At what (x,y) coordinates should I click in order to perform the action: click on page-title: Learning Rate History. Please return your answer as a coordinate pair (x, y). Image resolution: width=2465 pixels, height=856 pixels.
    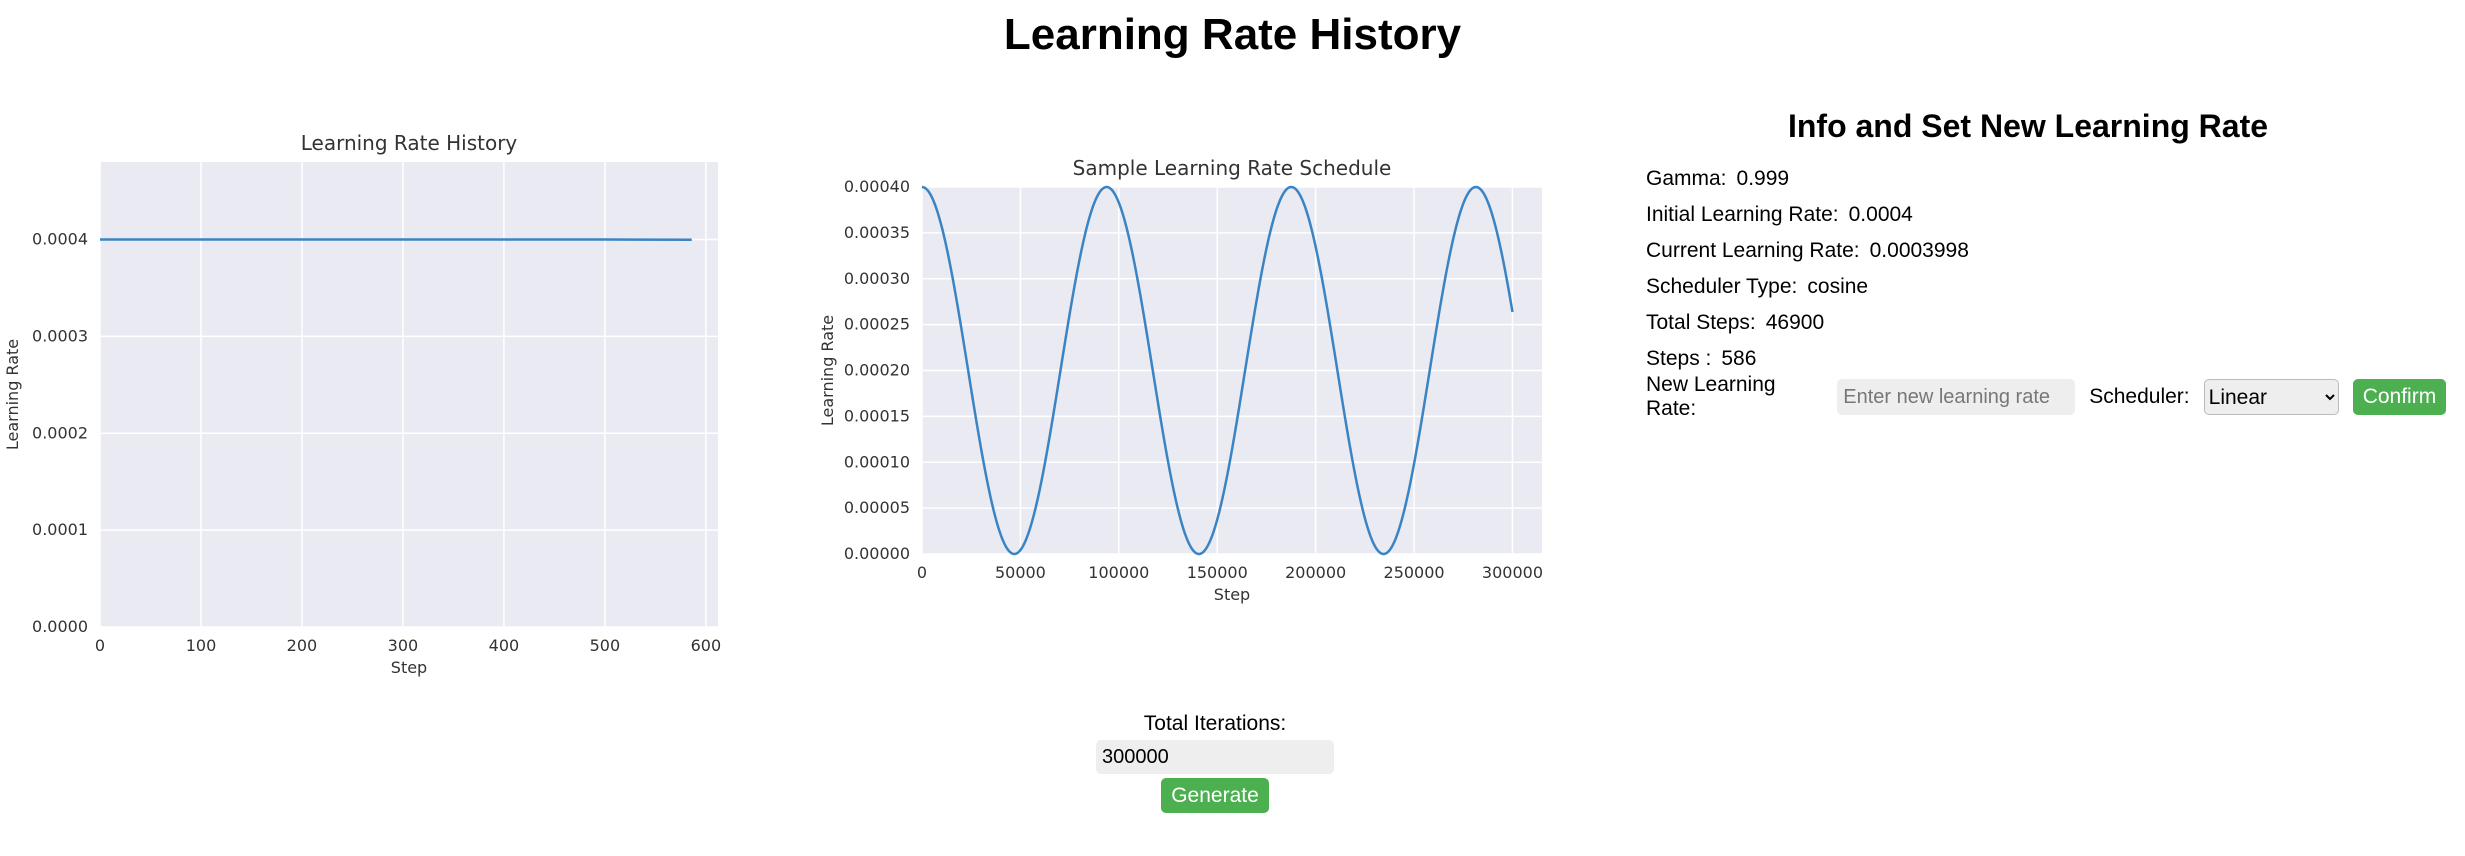
    Looking at the image, I should click on (1232, 34).